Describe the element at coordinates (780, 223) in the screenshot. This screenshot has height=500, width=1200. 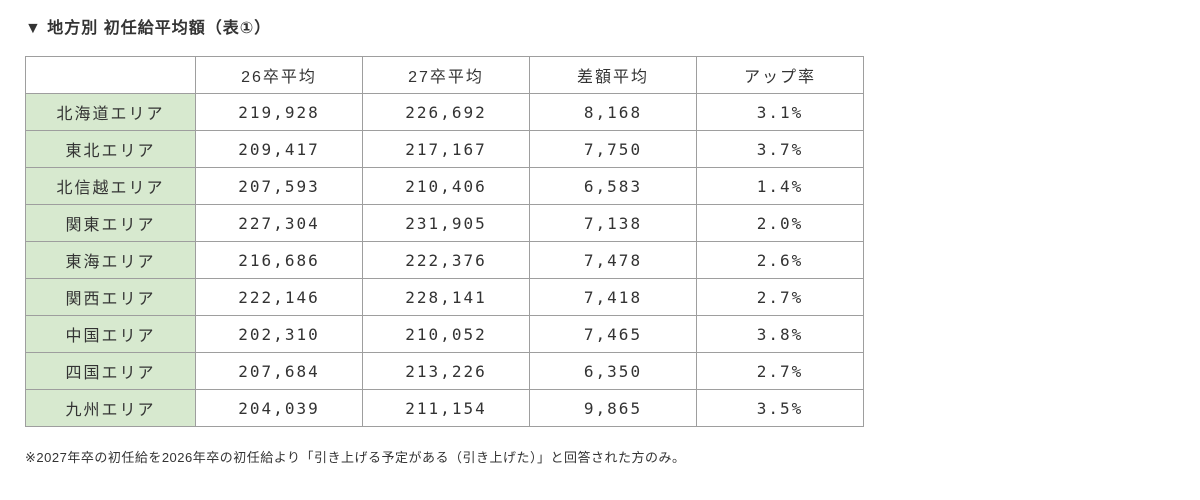
I see `value-cell-rate: 2.0%` at that location.